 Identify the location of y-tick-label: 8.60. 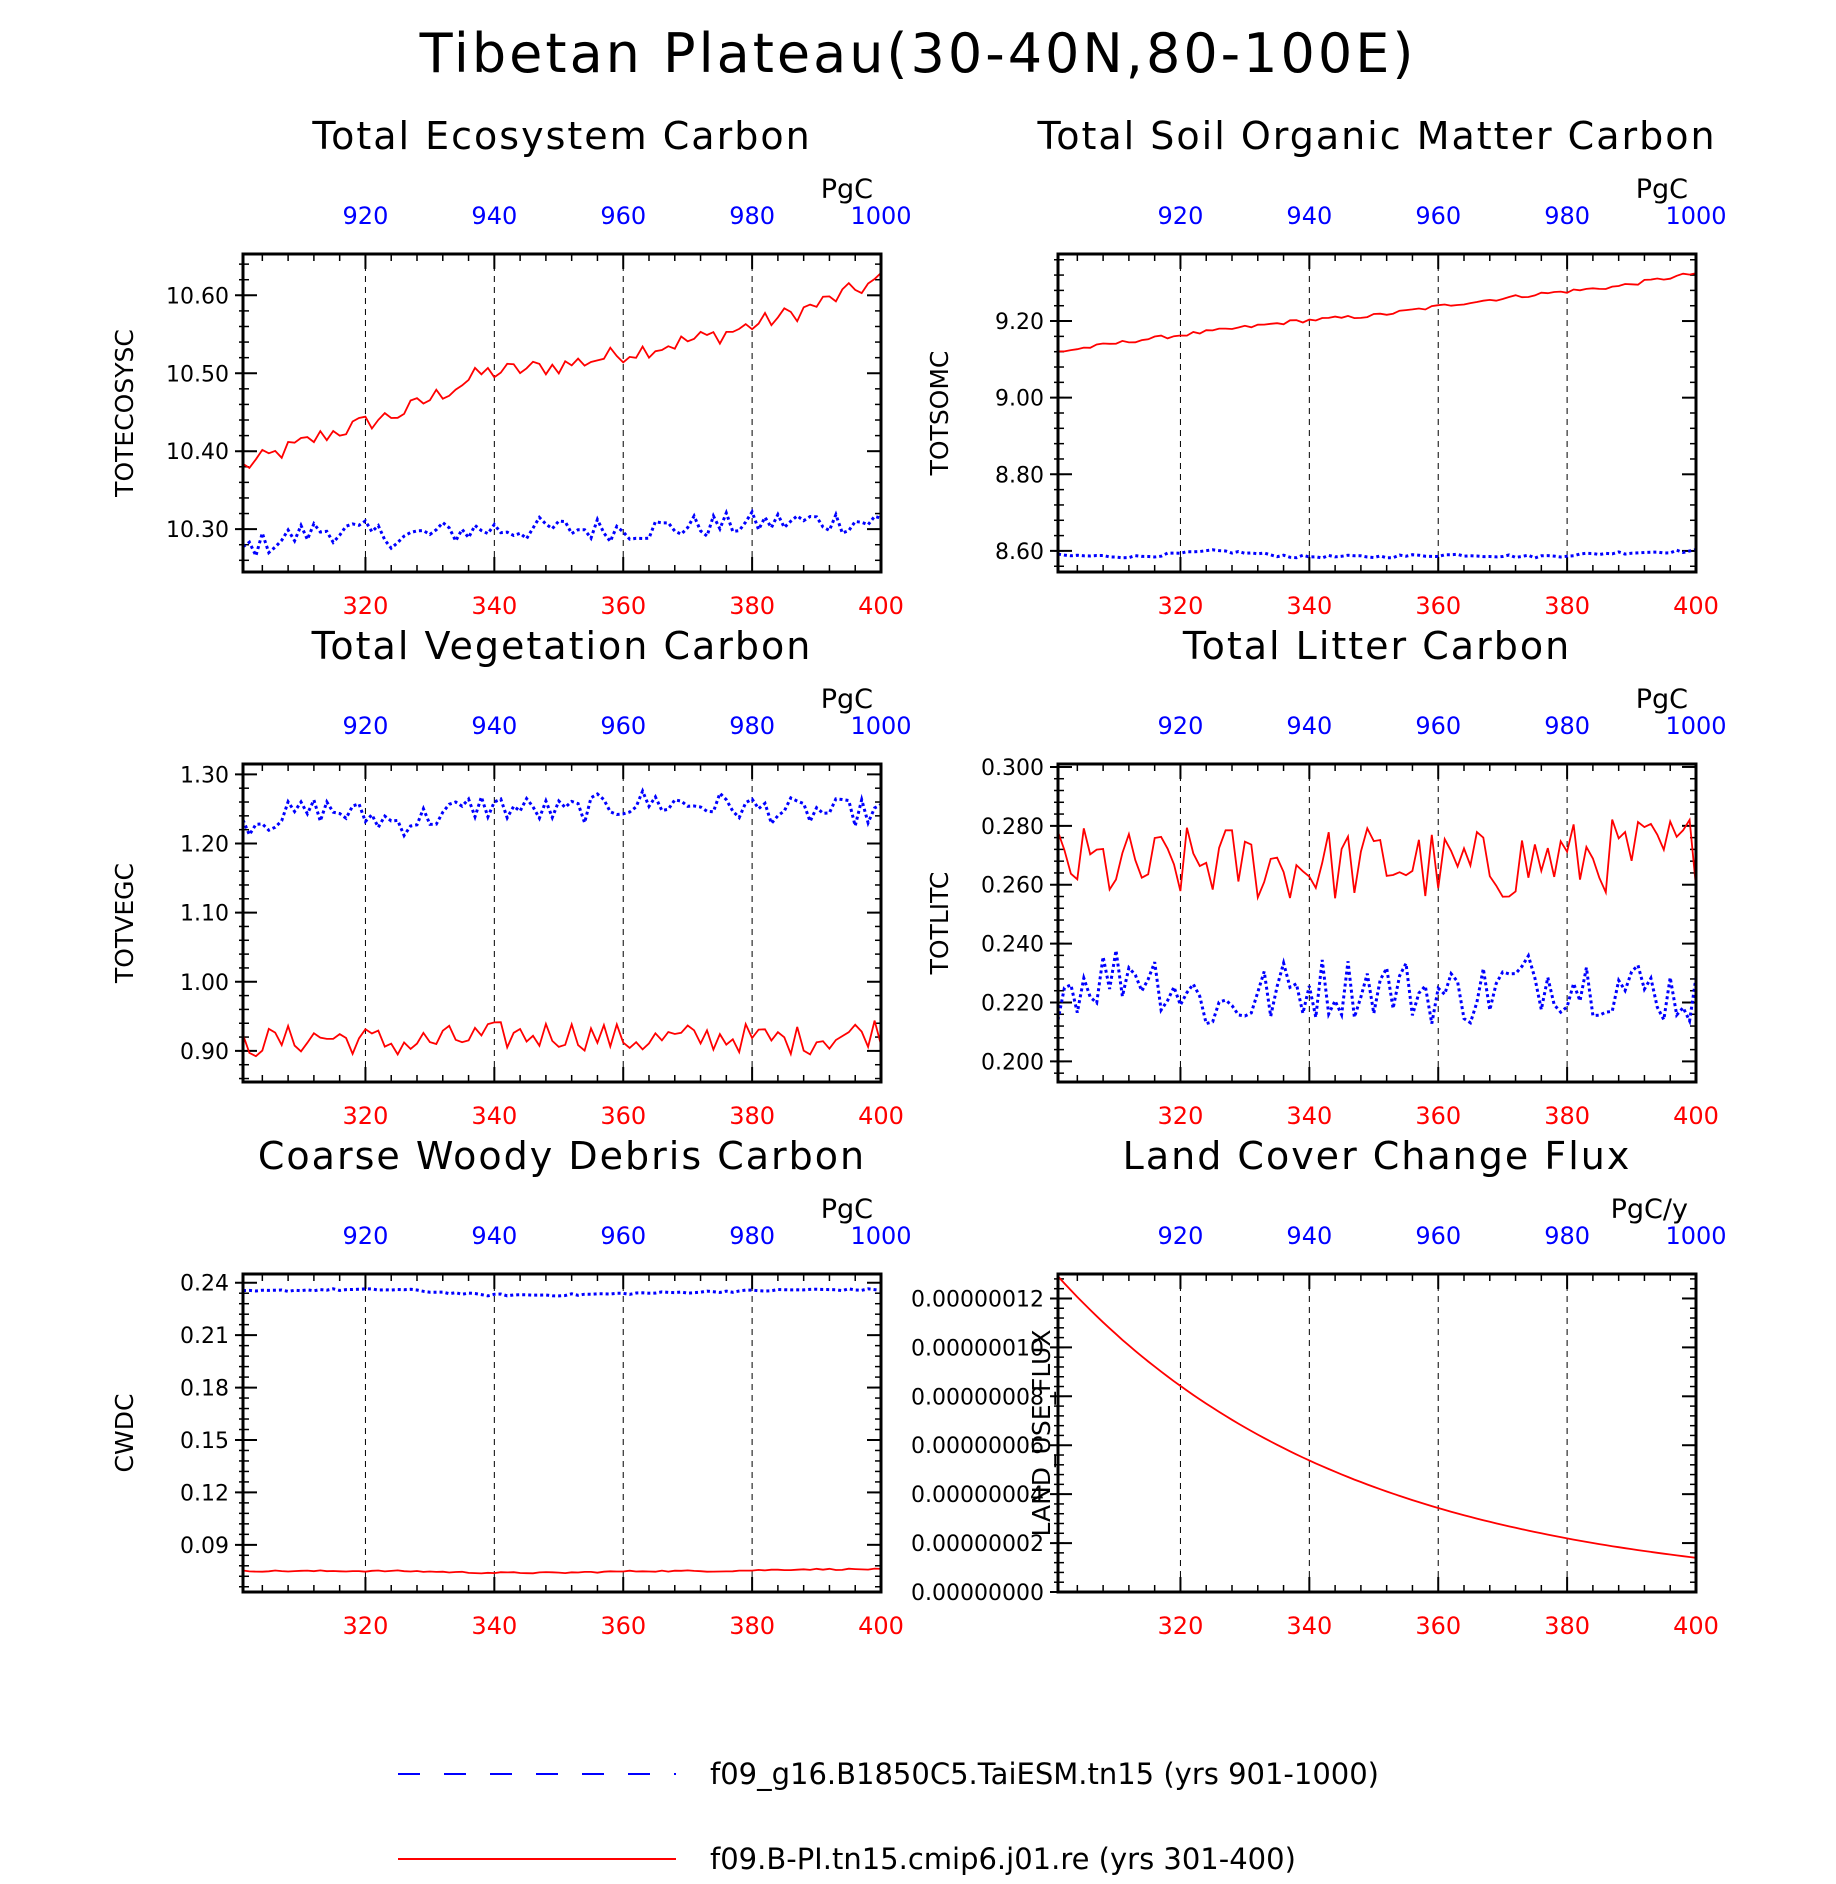
(1019, 552).